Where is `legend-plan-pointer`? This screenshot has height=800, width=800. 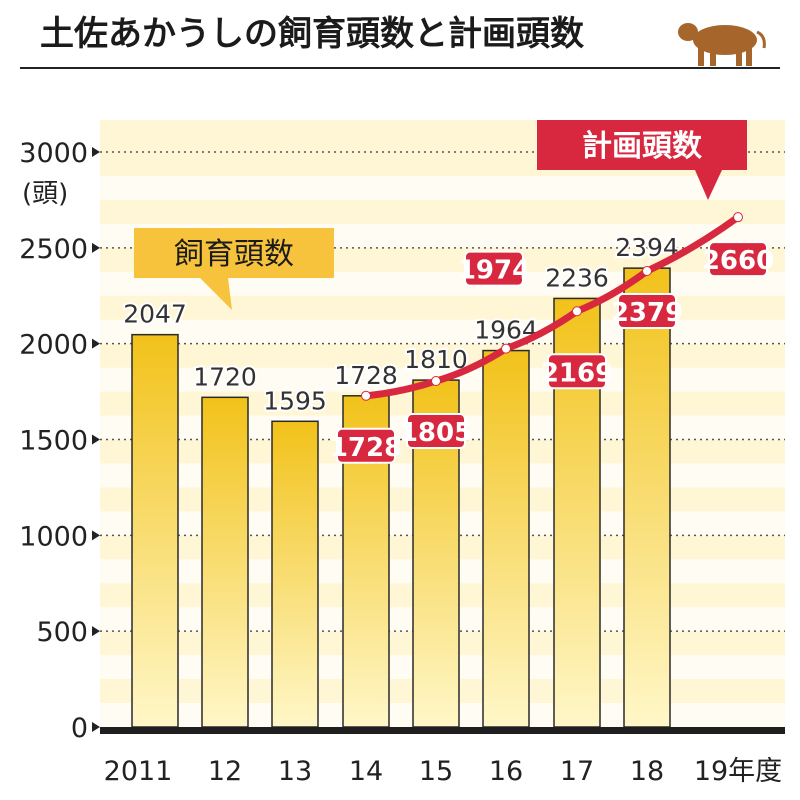 legend-plan-pointer is located at coordinates (708, 185).